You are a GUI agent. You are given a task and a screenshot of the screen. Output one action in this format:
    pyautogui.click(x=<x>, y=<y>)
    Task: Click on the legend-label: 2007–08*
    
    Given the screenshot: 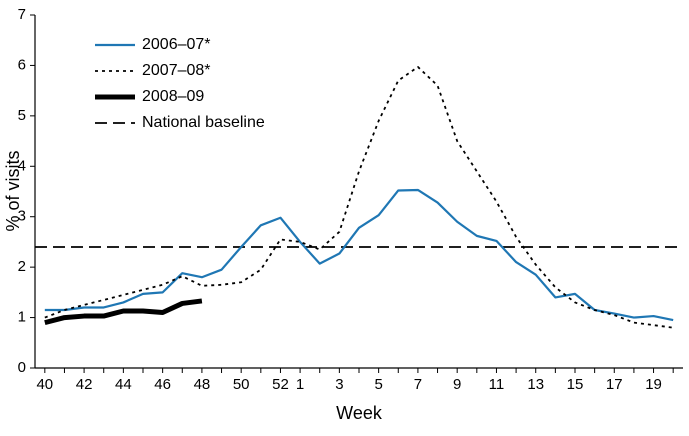 What is the action you would take?
    pyautogui.click(x=176, y=70)
    